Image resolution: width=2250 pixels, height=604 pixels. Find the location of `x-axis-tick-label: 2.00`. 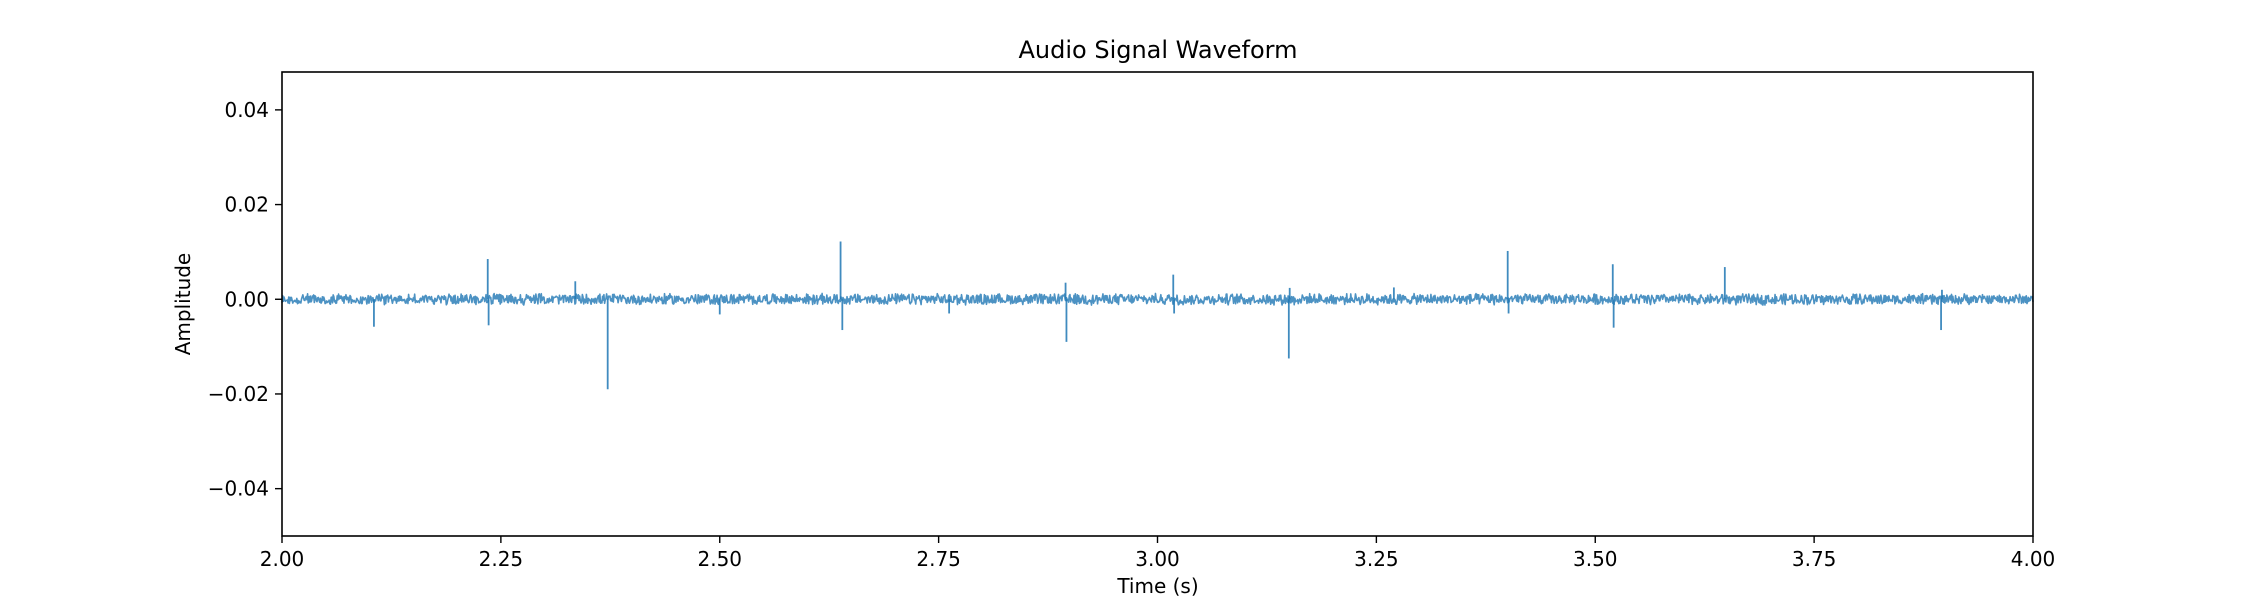

x-axis-tick-label: 2.00 is located at coordinates (282, 559).